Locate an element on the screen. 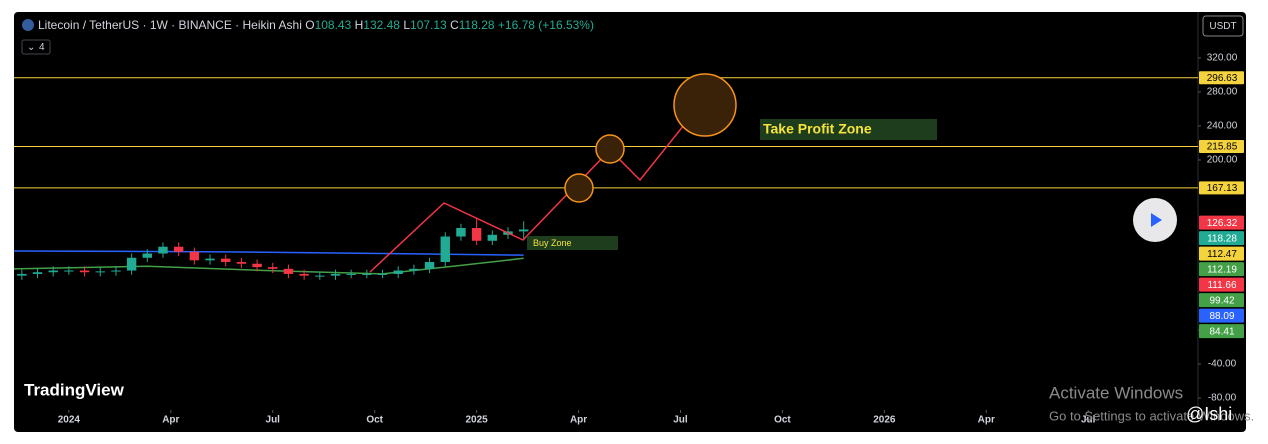 This screenshot has width=1268, height=444. indicator-count: 4 is located at coordinates (42, 47).